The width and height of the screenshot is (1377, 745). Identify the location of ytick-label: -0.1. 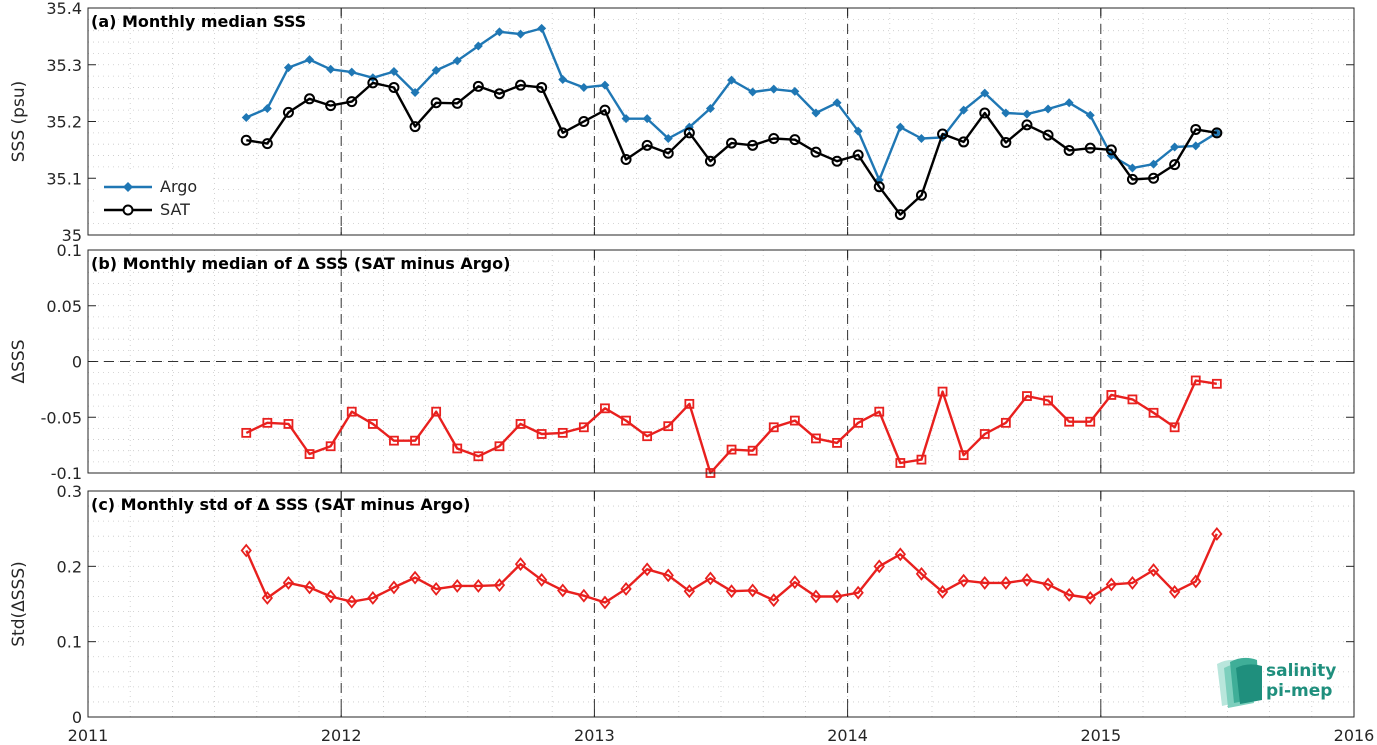
(66, 473).